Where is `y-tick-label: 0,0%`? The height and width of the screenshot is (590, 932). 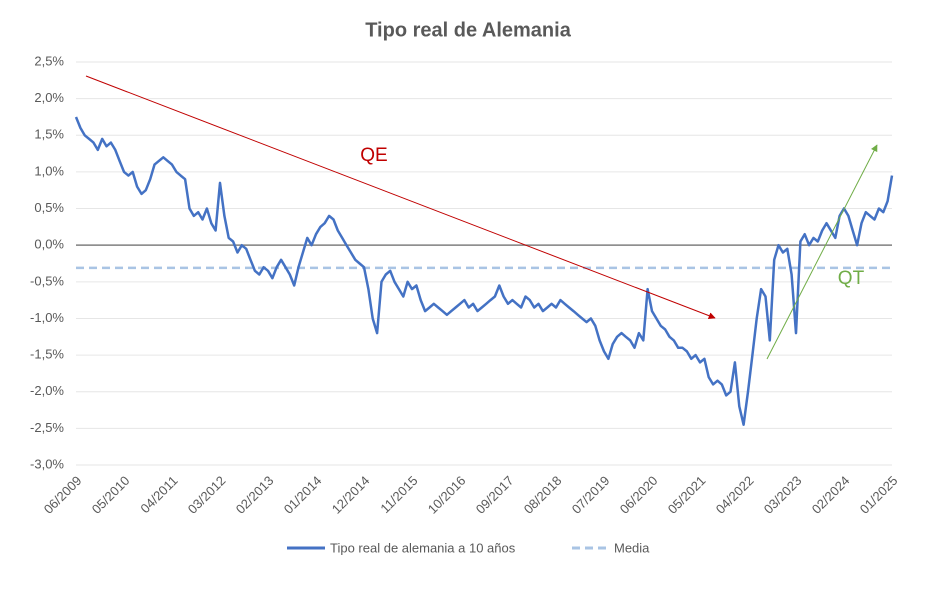 y-tick-label: 0,0% is located at coordinates (49, 244).